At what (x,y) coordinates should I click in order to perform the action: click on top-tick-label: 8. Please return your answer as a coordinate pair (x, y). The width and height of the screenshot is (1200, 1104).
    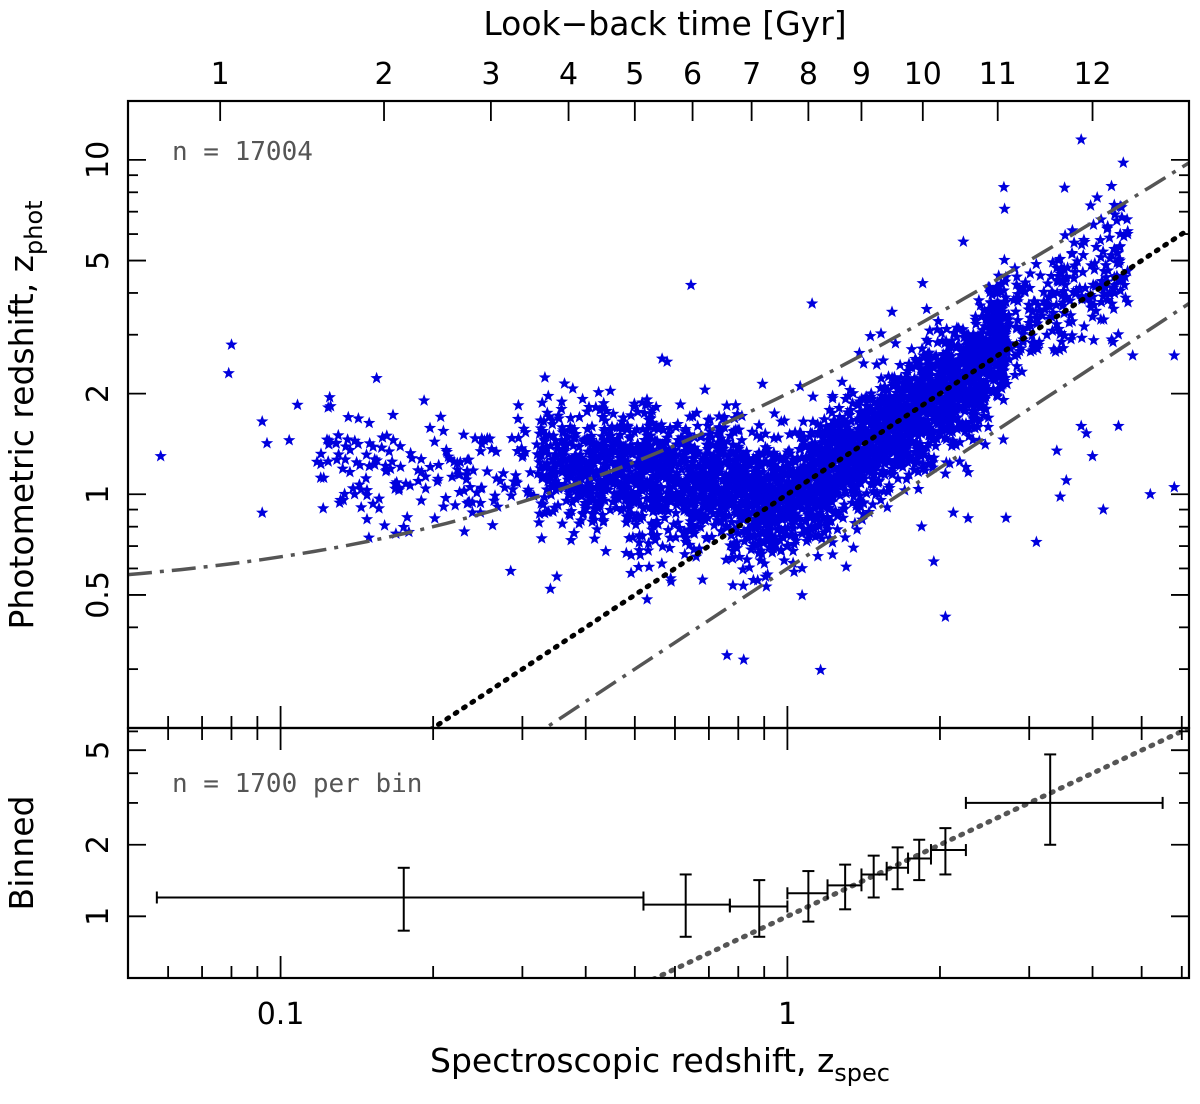
    Looking at the image, I should click on (808, 74).